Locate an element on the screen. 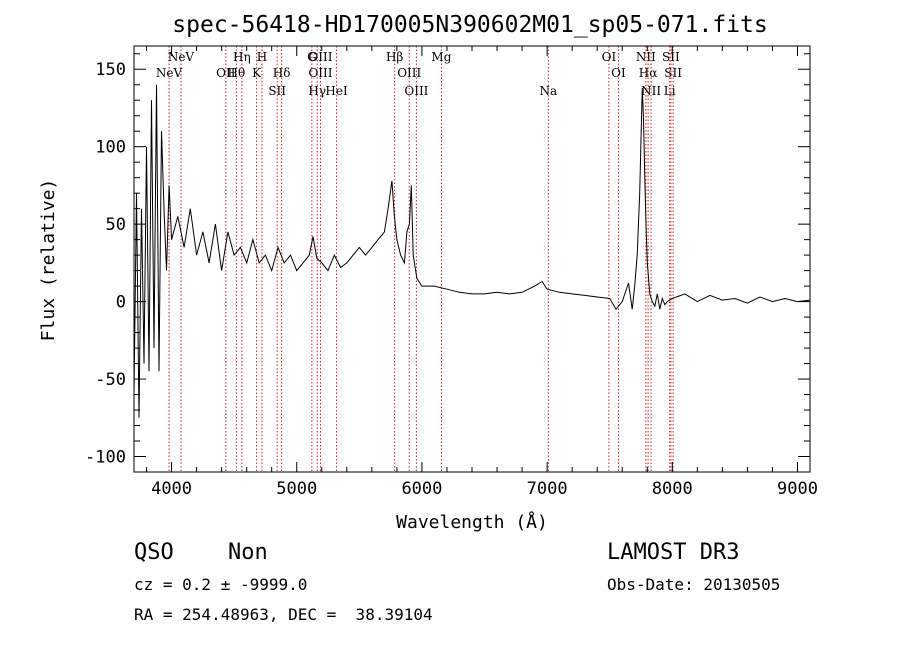 The height and width of the screenshot is (649, 900). line-label-14: Hβ is located at coordinates (394, 57).